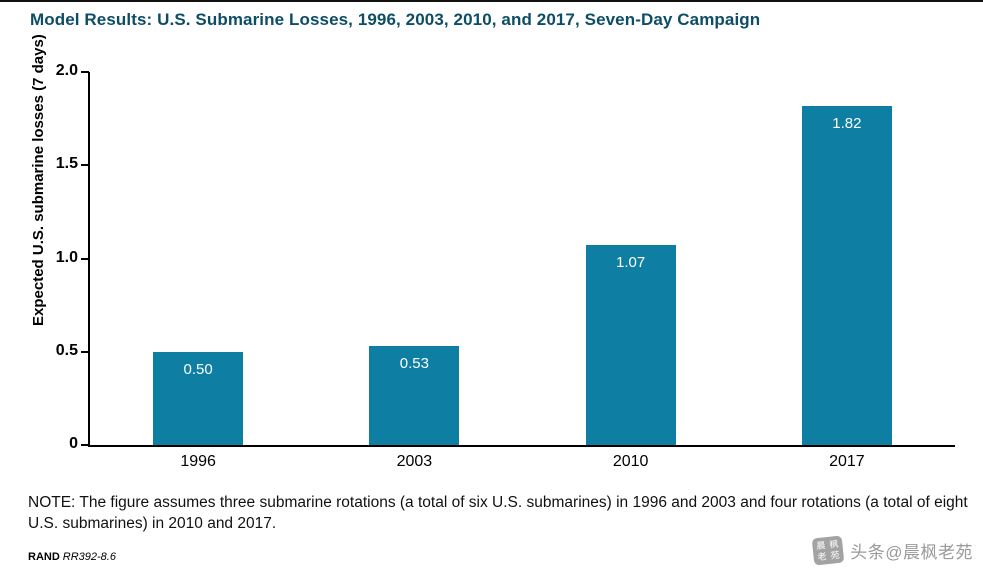 This screenshot has height=576, width=983. I want to click on bar-value-label: 1.82, so click(847, 123).